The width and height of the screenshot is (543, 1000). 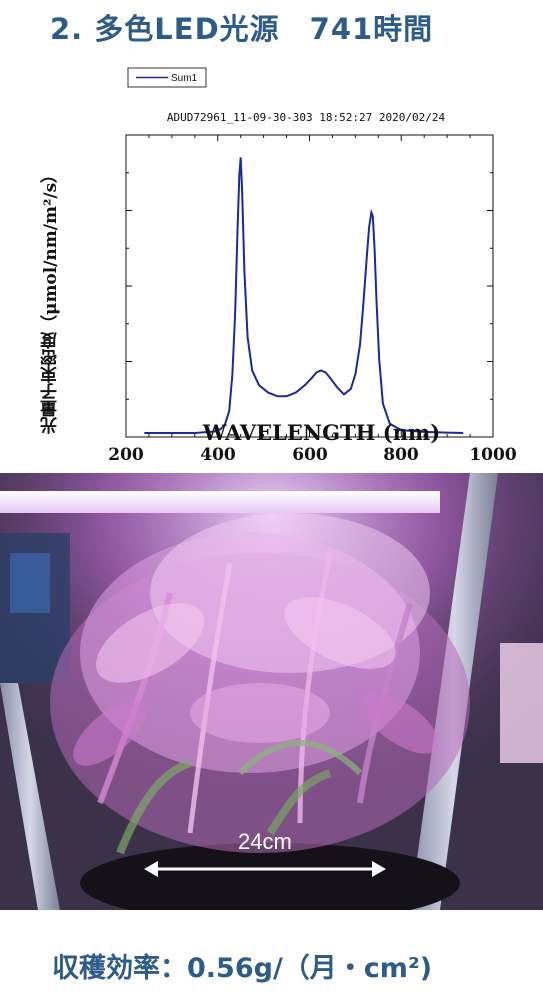 What do you see at coordinates (126, 452) in the screenshot?
I see `x-tick-label-200: 200` at bounding box center [126, 452].